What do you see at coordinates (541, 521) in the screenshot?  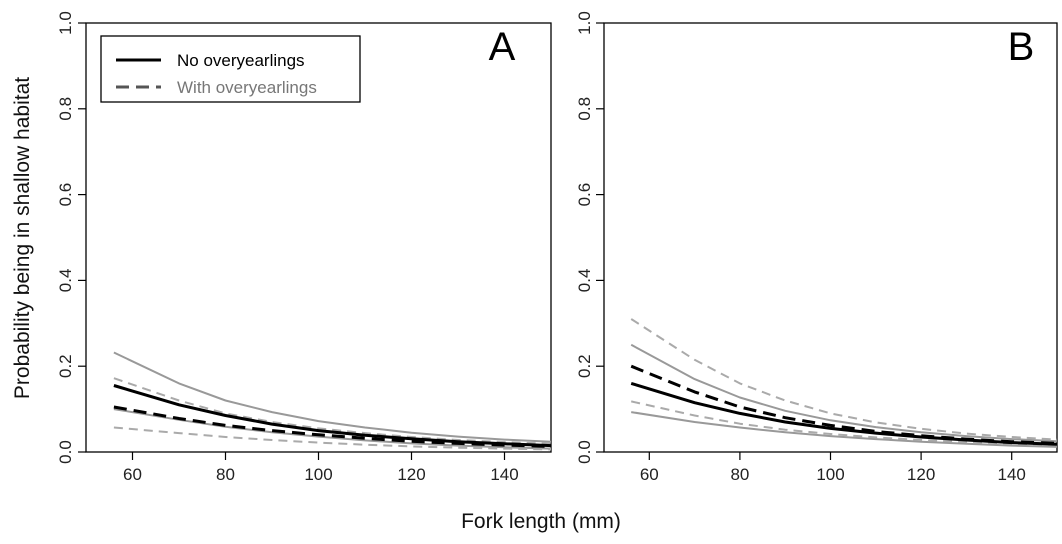 I see `x-axis-title: Fork length (mm)` at bounding box center [541, 521].